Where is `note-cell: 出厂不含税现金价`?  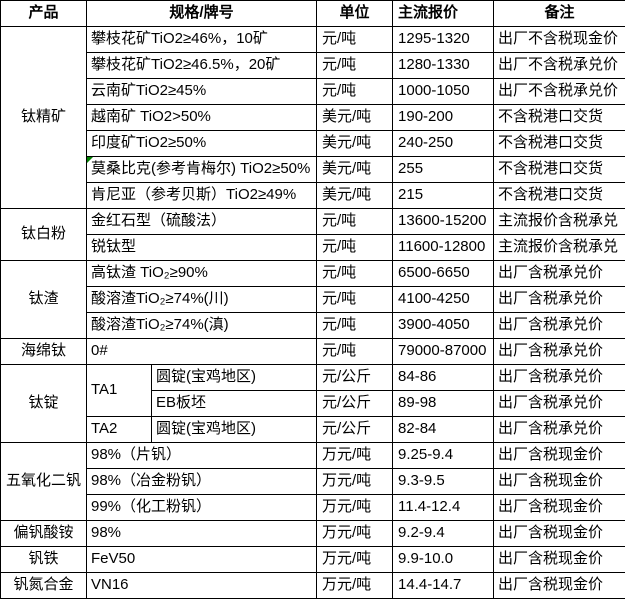 note-cell: 出厂不含税现金价 is located at coordinates (559, 39).